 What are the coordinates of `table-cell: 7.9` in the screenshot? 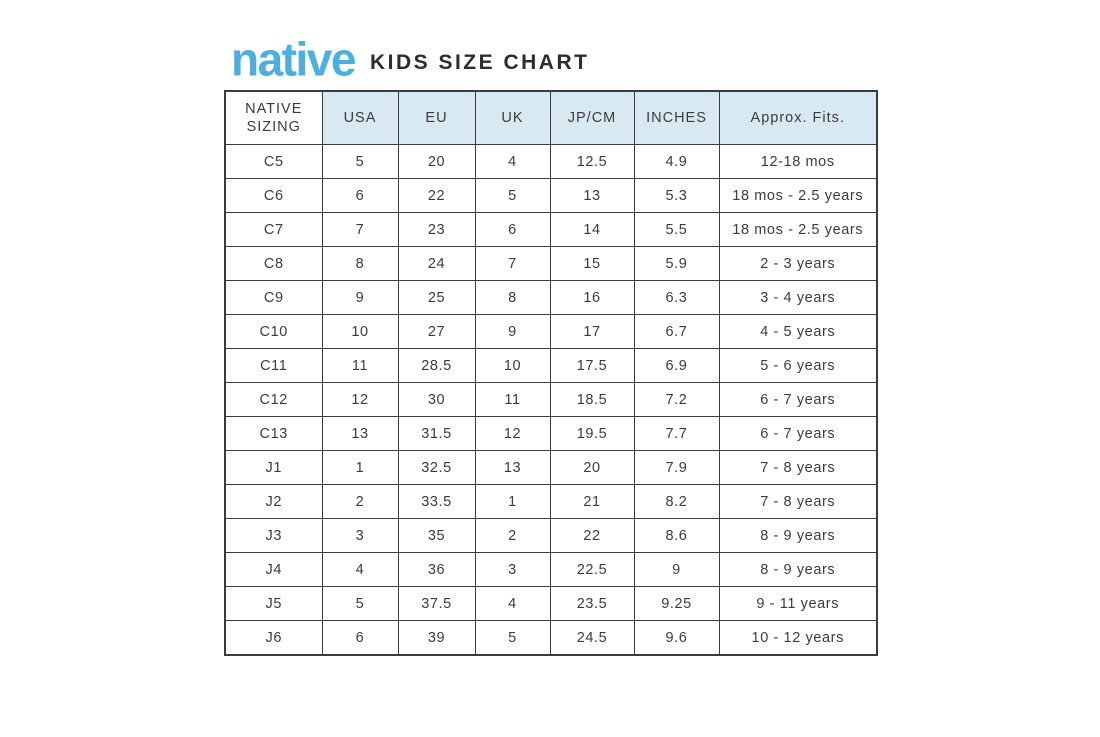 It's located at (676, 467).